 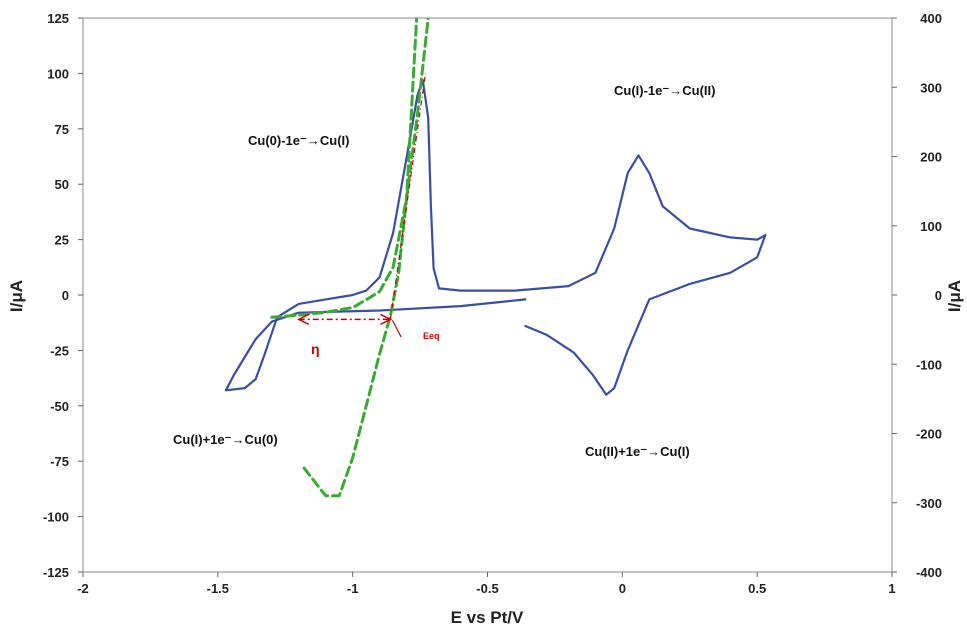 What do you see at coordinates (59, 350) in the screenshot?
I see `y-left-tick-label: -25` at bounding box center [59, 350].